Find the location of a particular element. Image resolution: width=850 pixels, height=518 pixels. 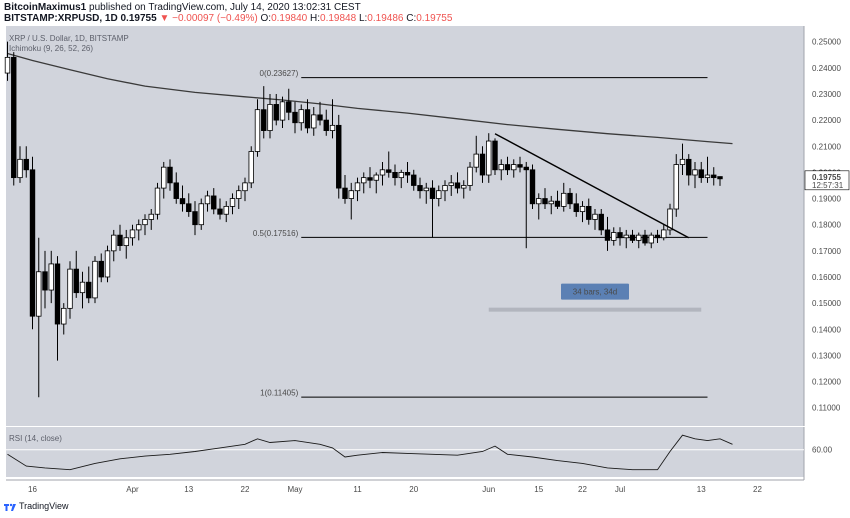

time-tick-label: 15 is located at coordinates (538, 489).